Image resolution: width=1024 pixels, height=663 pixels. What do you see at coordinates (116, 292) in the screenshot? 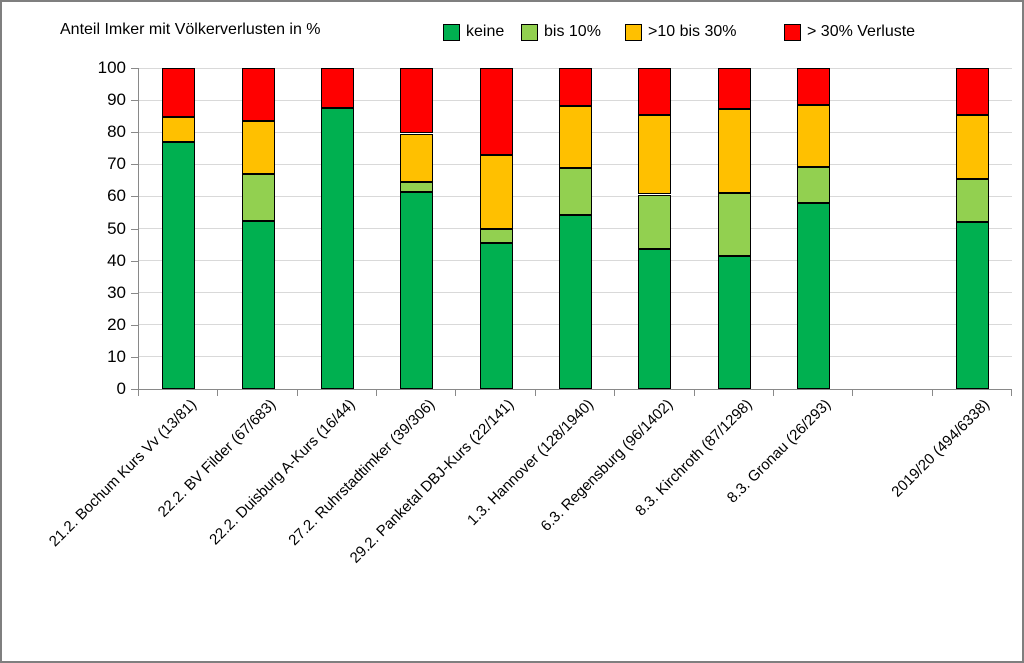
I see `y-axis-label: 30` at bounding box center [116, 292].